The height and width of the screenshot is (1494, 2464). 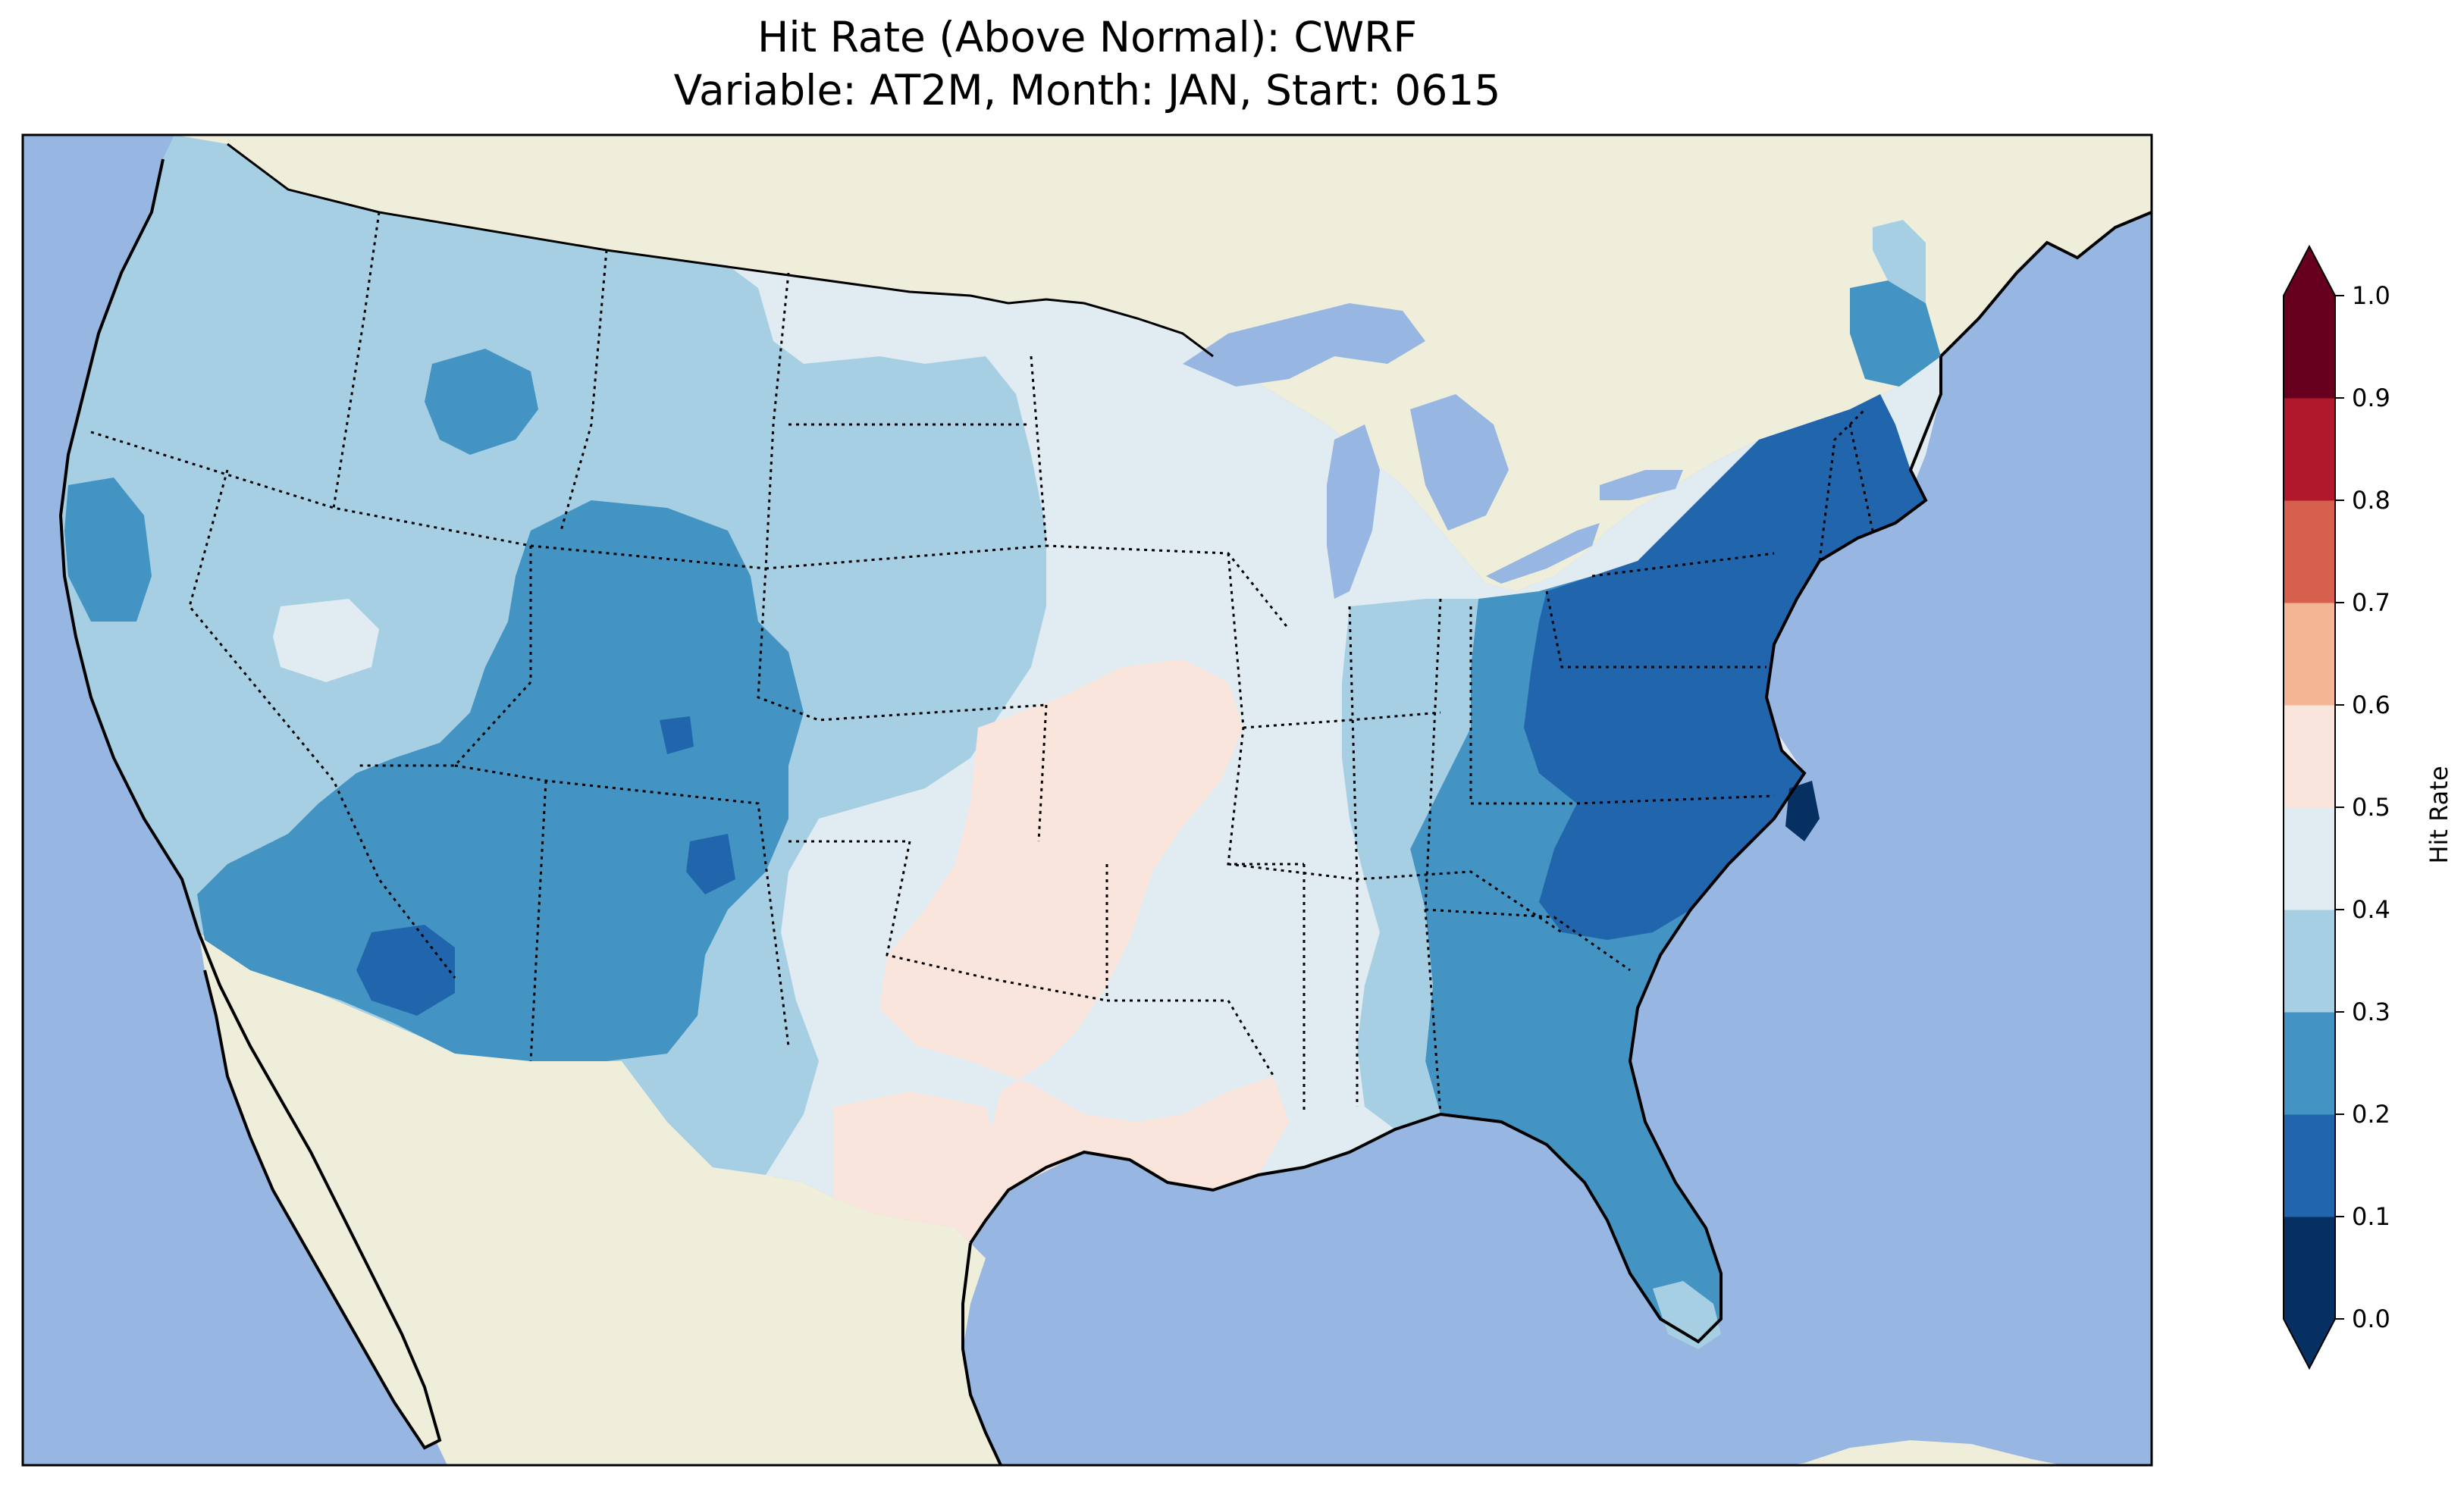 What do you see at coordinates (2371, 500) in the screenshot?
I see `colorbar-tick-label: 0.8` at bounding box center [2371, 500].